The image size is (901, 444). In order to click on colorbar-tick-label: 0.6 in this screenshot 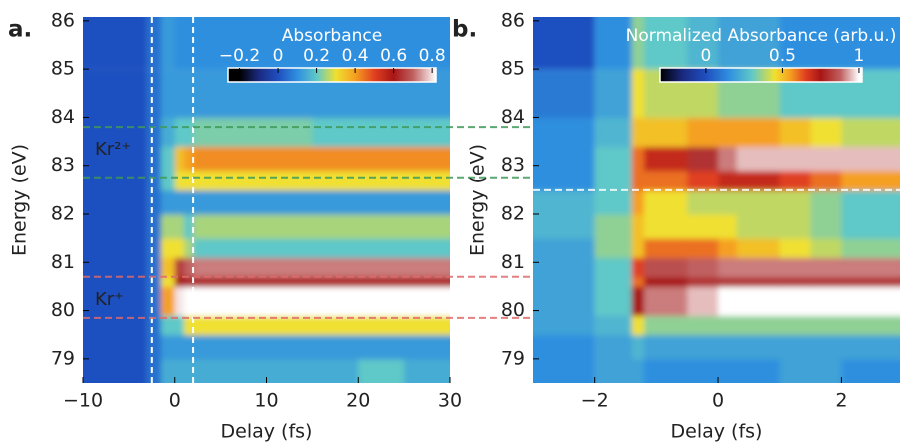, I will do `click(393, 56)`.